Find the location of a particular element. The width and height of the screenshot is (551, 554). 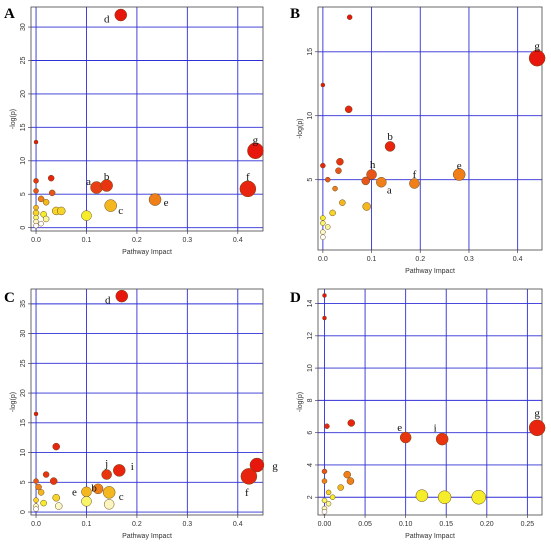

x-tick-label: 0.2 is located at coordinates (137, 524).